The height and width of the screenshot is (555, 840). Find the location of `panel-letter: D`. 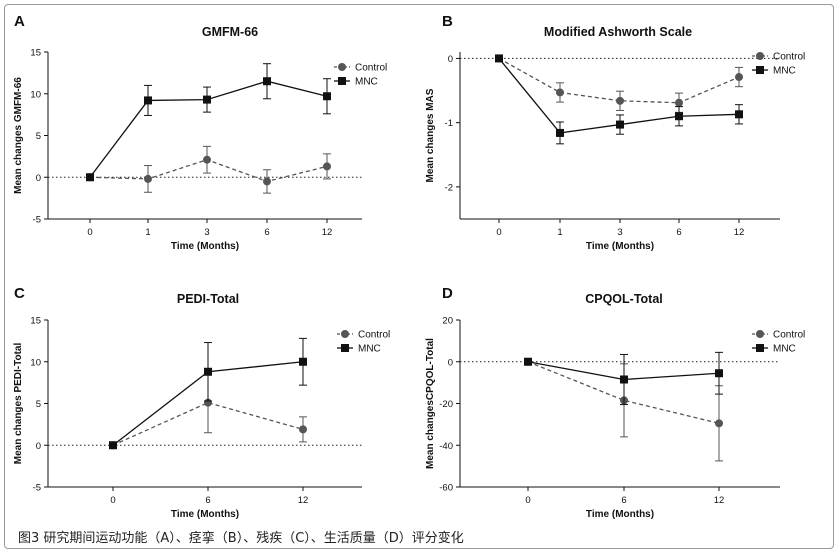

panel-letter: D is located at coordinates (447, 293).